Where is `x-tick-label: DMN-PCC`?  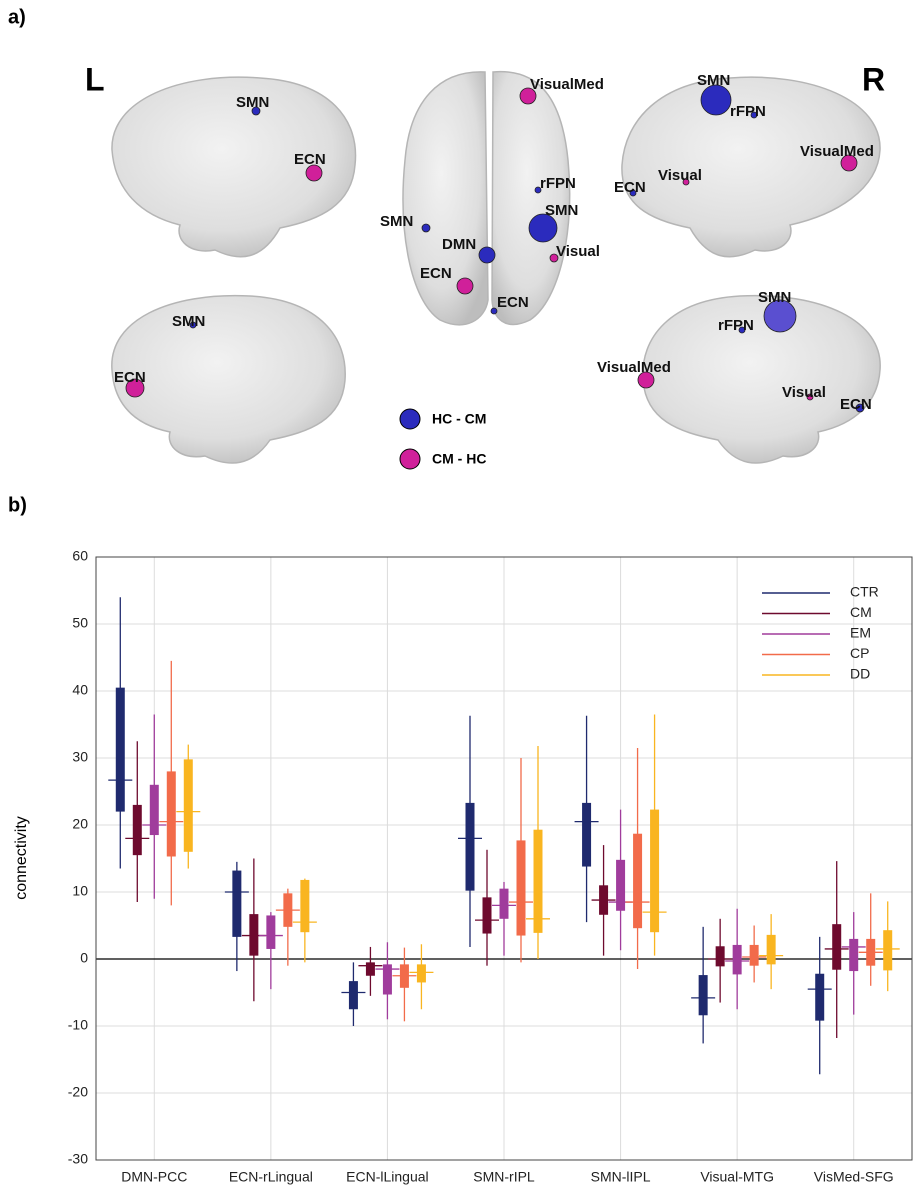
x-tick-label: DMN-PCC is located at coordinates (154, 1177).